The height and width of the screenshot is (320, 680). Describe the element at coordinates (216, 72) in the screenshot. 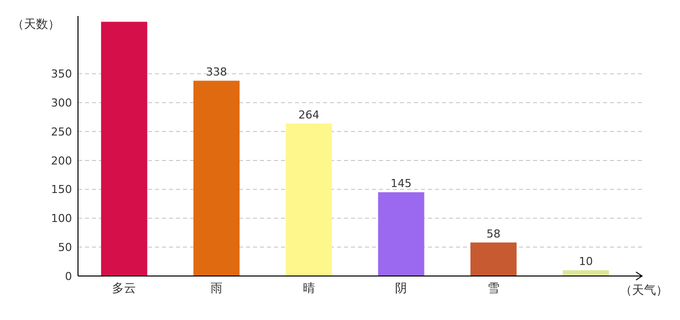

I see `data-label: 338` at that location.